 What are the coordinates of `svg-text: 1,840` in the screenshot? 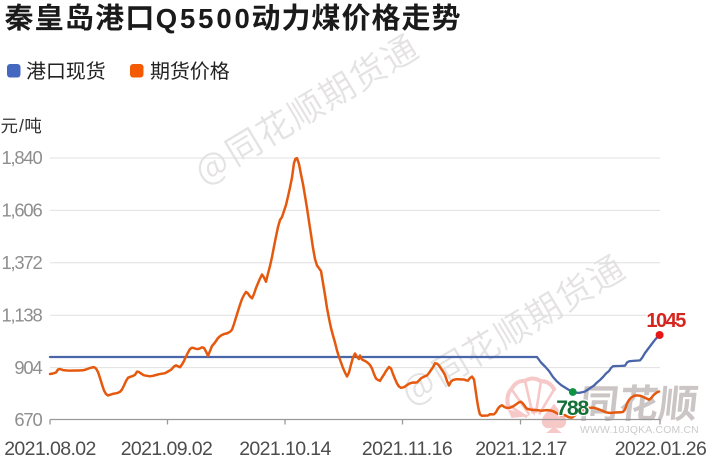 It's located at (21, 157).